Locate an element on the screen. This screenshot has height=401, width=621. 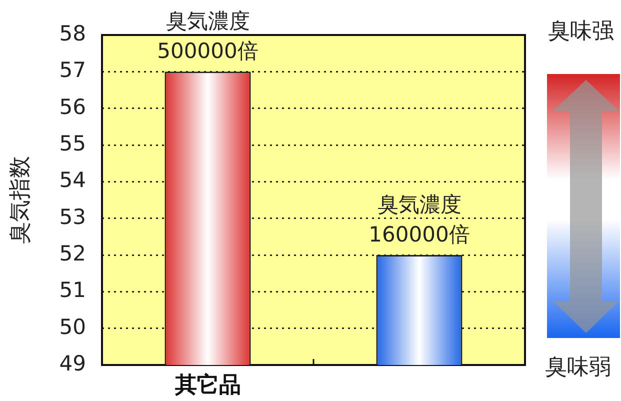
y-tick-label: 56 is located at coordinates (72, 106).